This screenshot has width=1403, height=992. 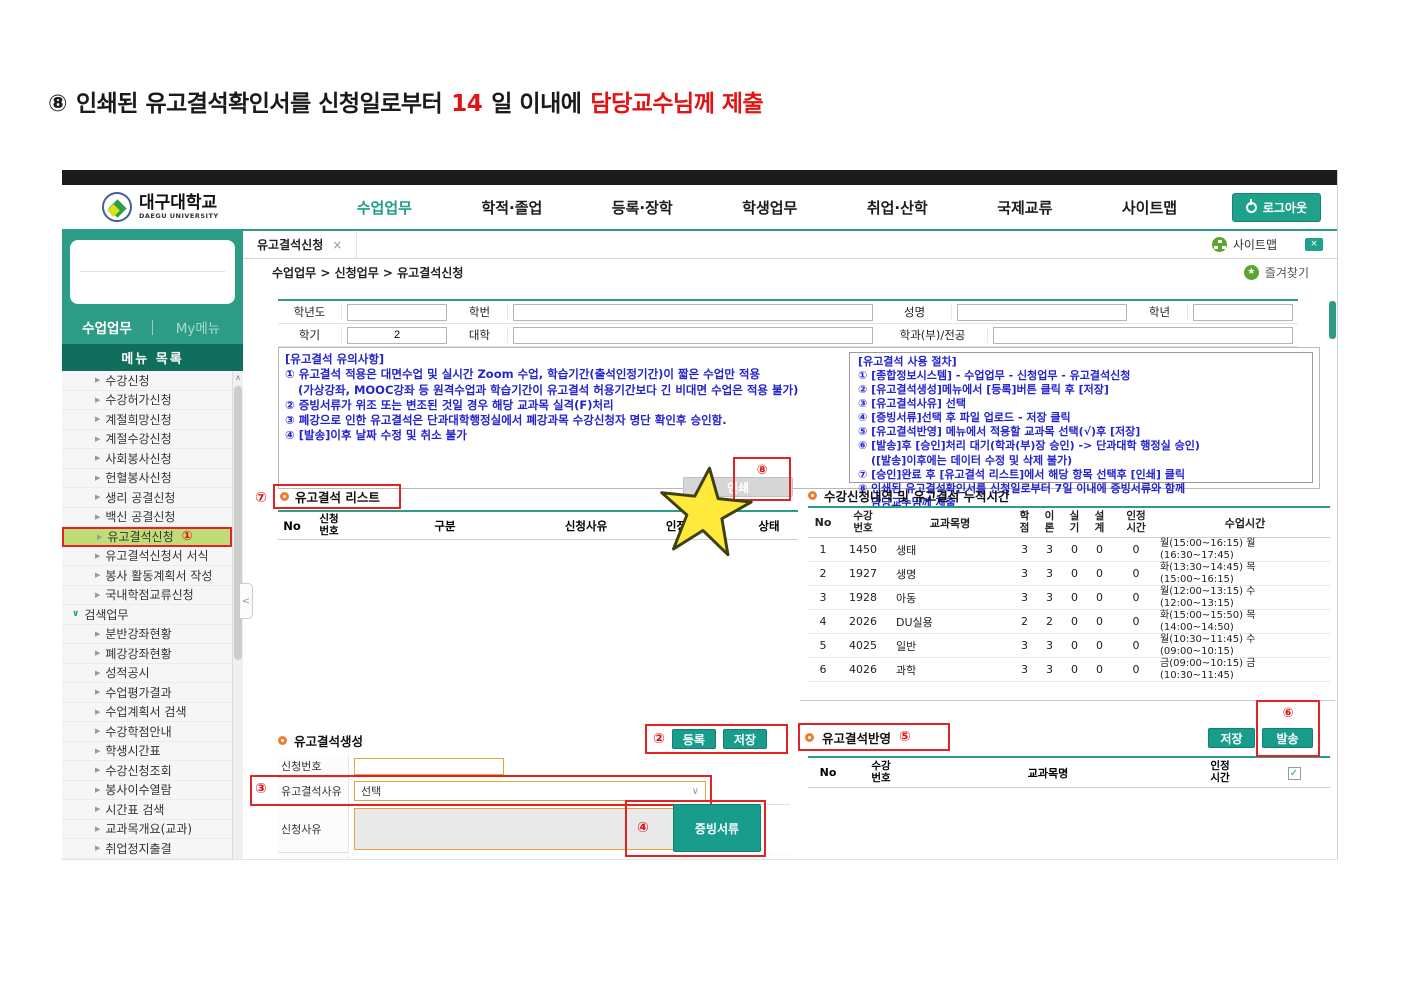 I want to click on studentid-input, so click(x=693, y=312).